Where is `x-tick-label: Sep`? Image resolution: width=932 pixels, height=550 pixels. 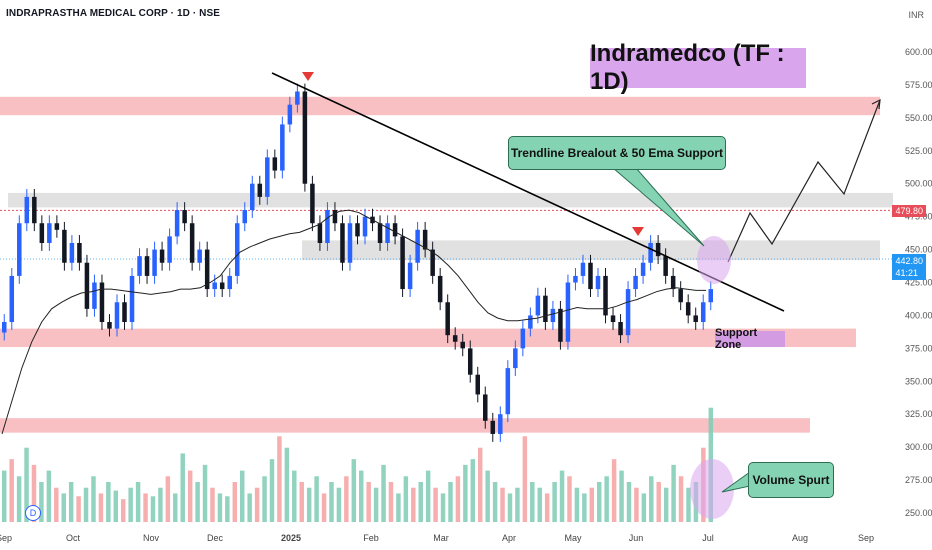
x-tick-label: Sep is located at coordinates (866, 538).